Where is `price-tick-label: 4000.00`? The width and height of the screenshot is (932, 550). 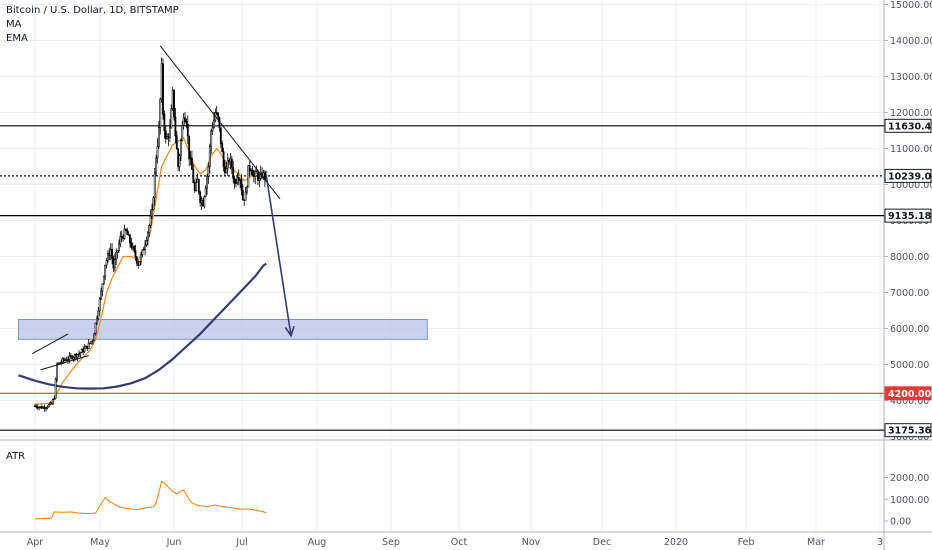 price-tick-label: 4000.00 is located at coordinates (909, 401).